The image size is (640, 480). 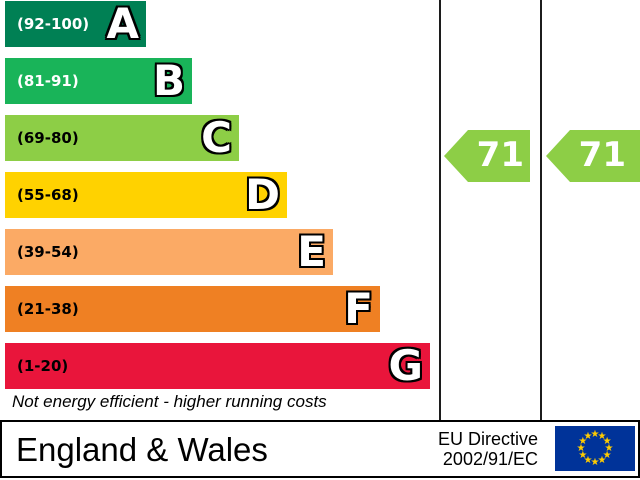 I want to click on band-range-label: (81-91), so click(x=48, y=81).